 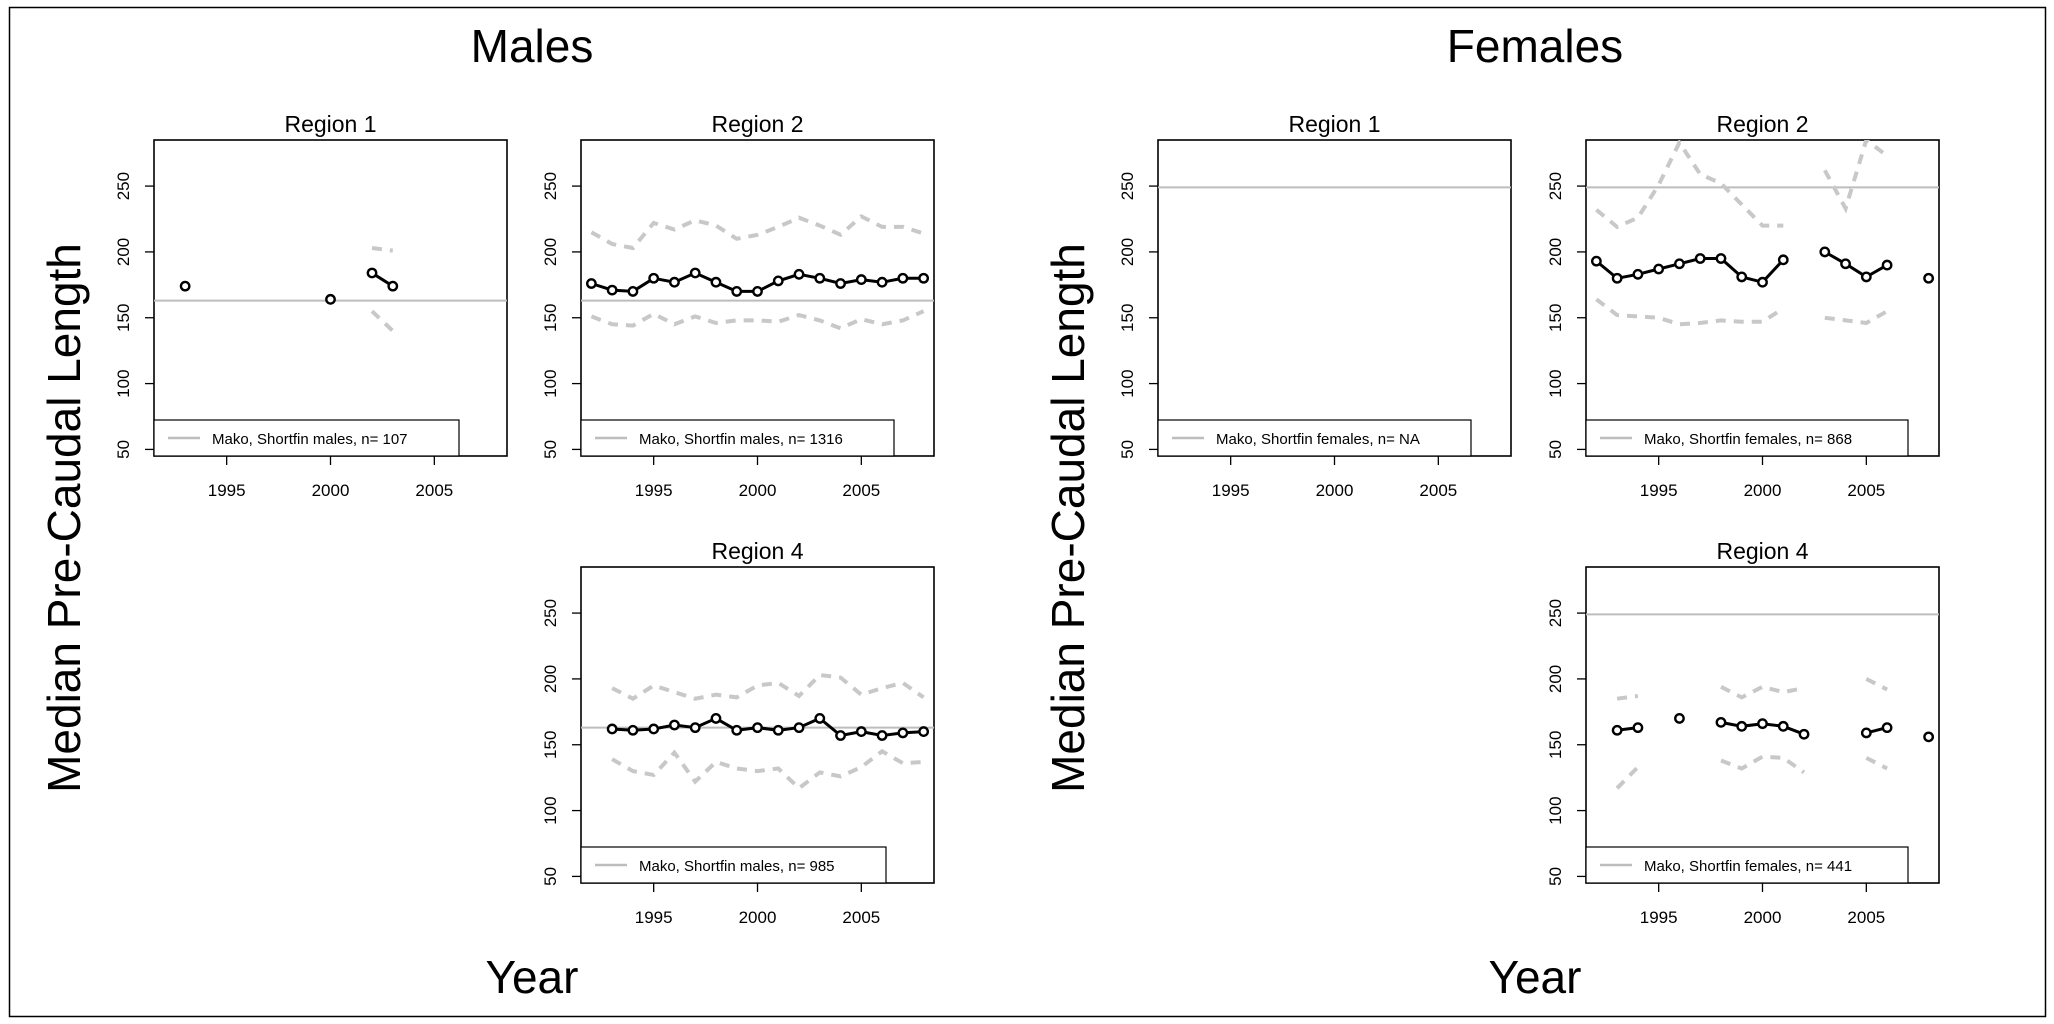 What do you see at coordinates (737, 866) in the screenshot?
I see `legend-label: Mako, Shortfin males, n= 985` at bounding box center [737, 866].